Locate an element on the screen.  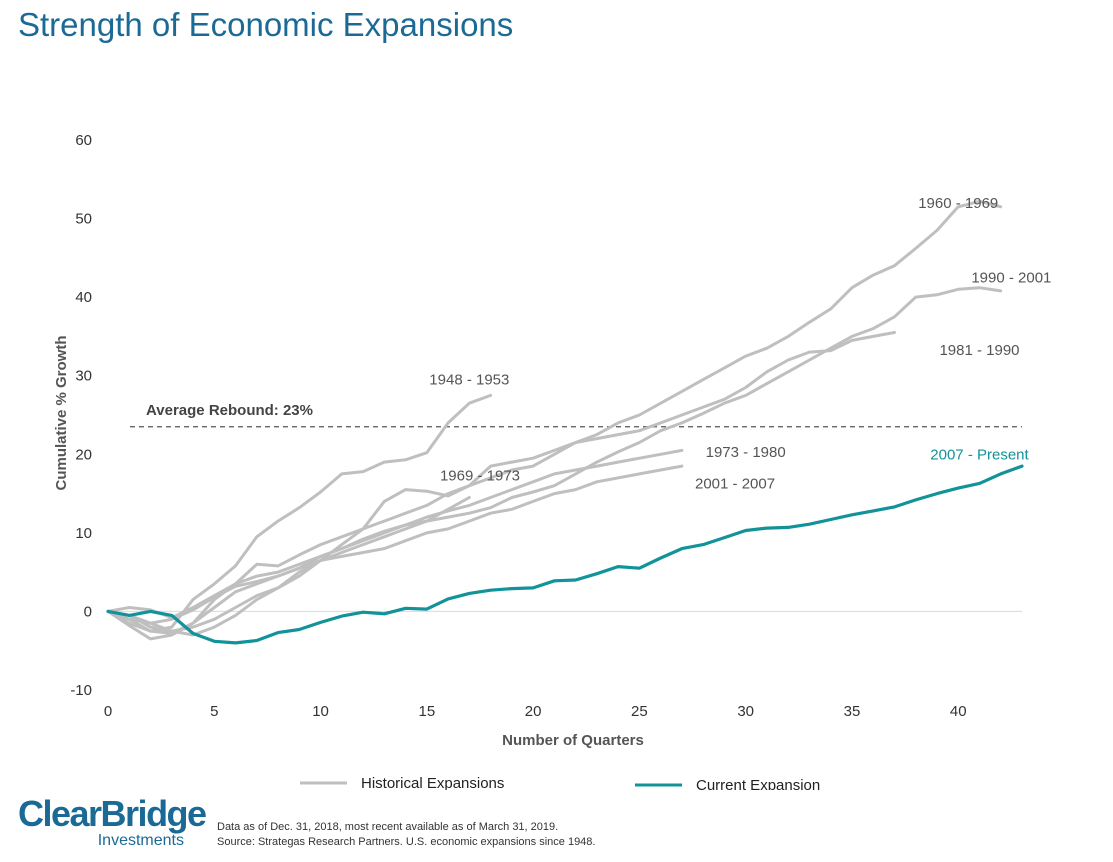
series-label-1990-2001: 1990 - 2001 is located at coordinates (1011, 278).